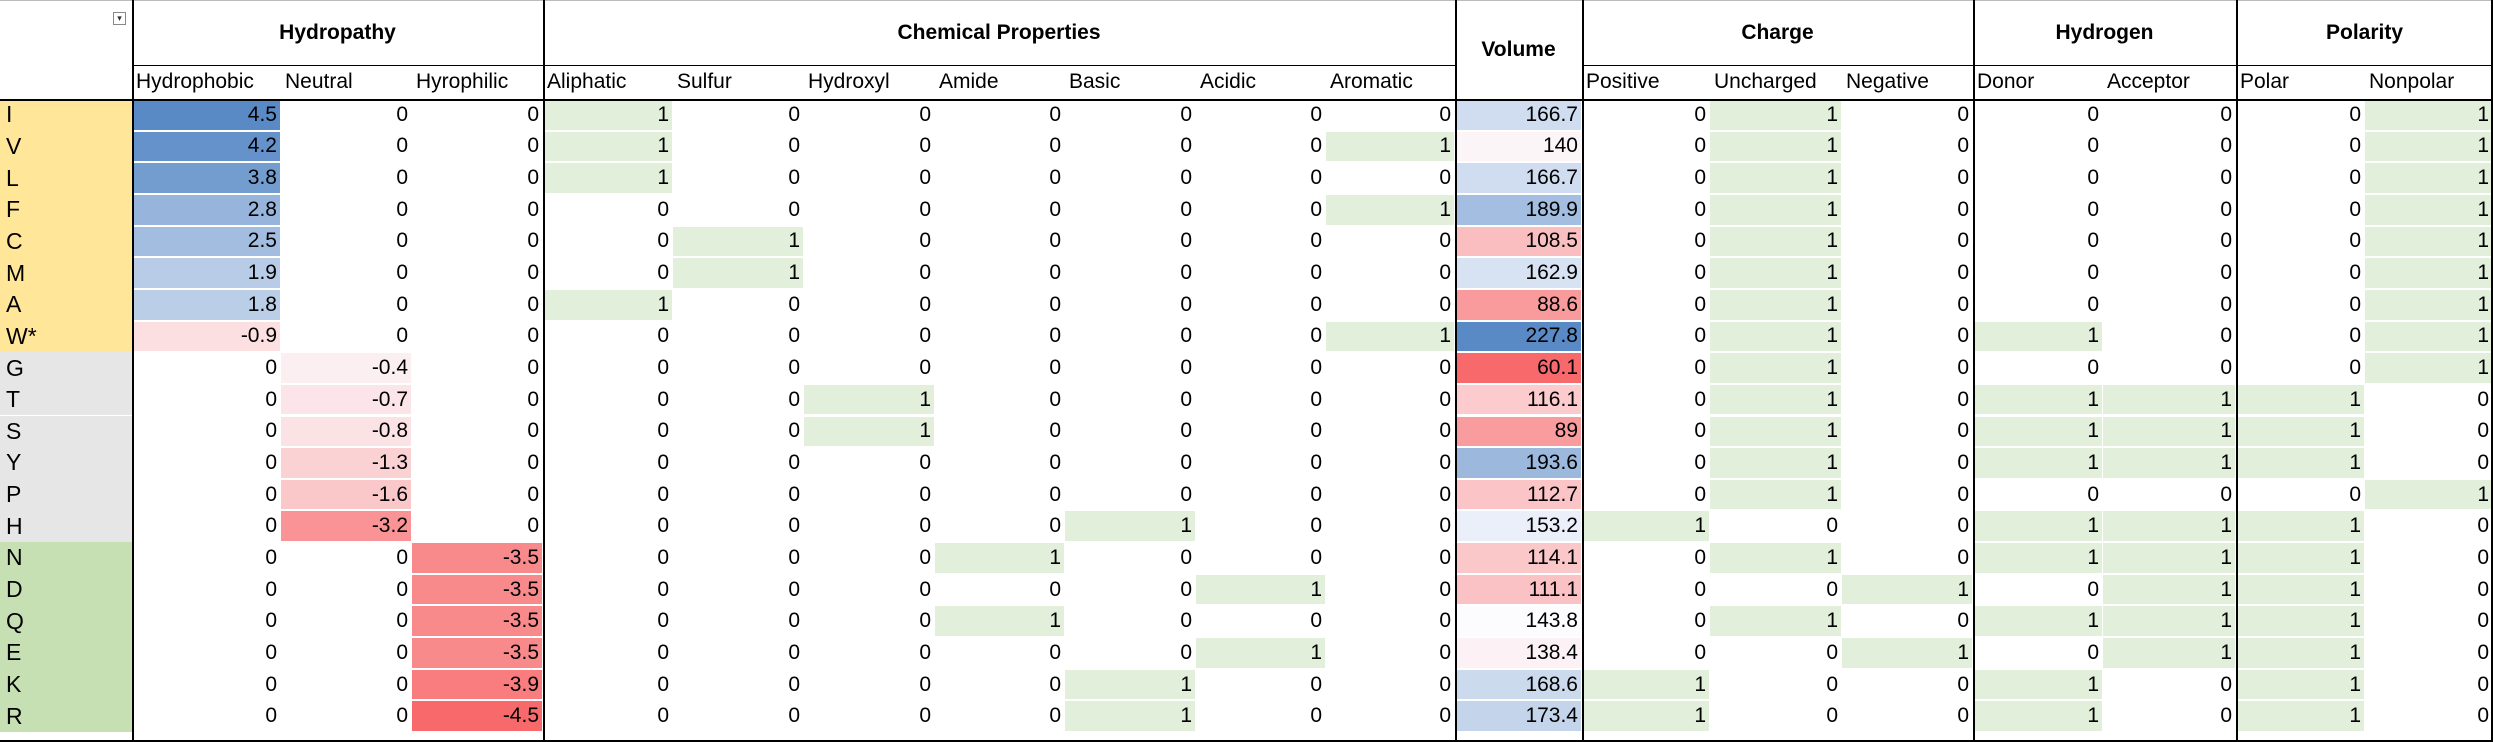 This screenshot has height=742, width=2493. Describe the element at coordinates (1518, 558) in the screenshot. I see `table-cell: 114.1` at that location.